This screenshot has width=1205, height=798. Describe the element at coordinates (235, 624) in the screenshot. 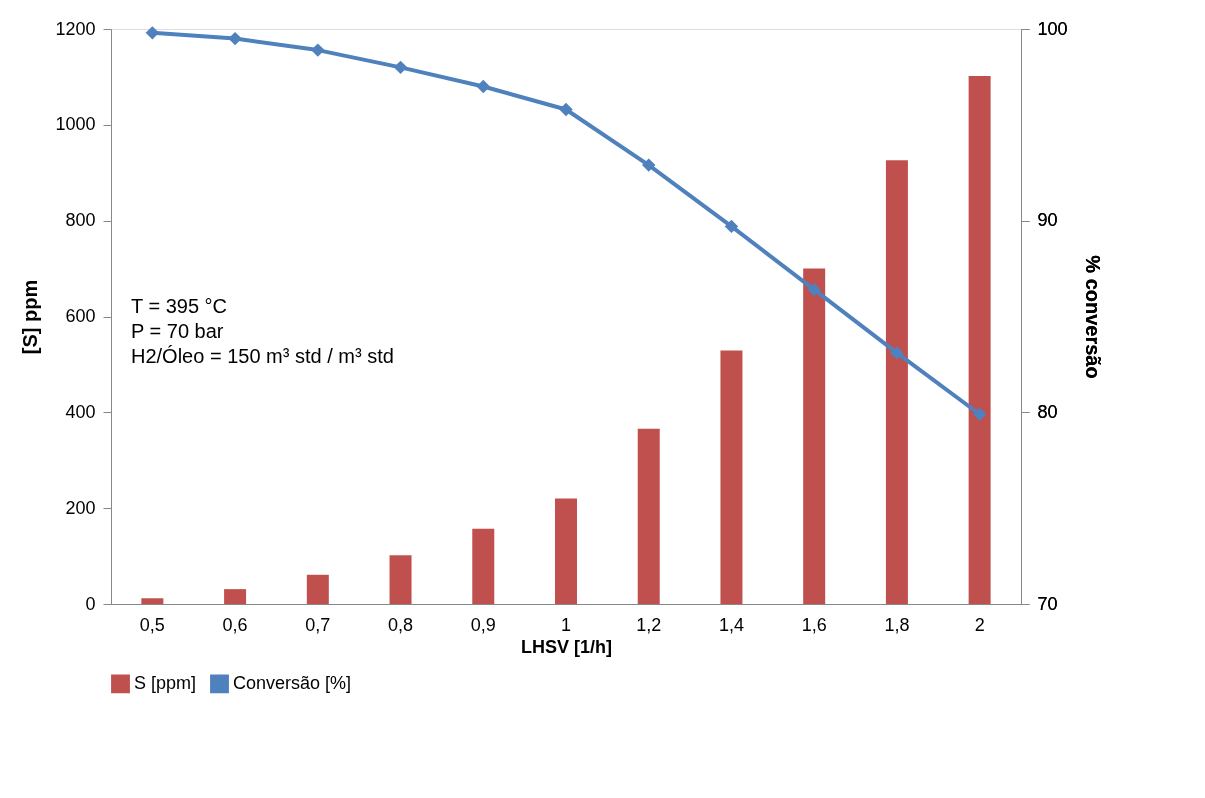

I see `x-tick-label: 0,6` at that location.